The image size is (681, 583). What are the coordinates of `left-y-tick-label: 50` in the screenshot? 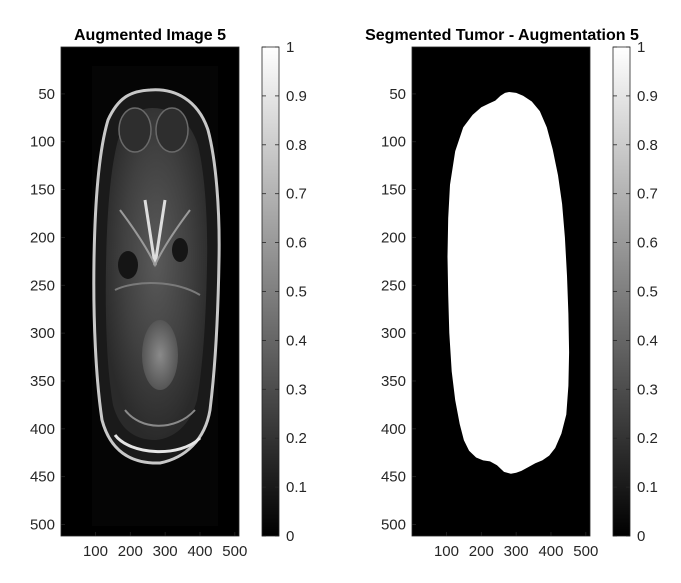 It's located at (46, 94).